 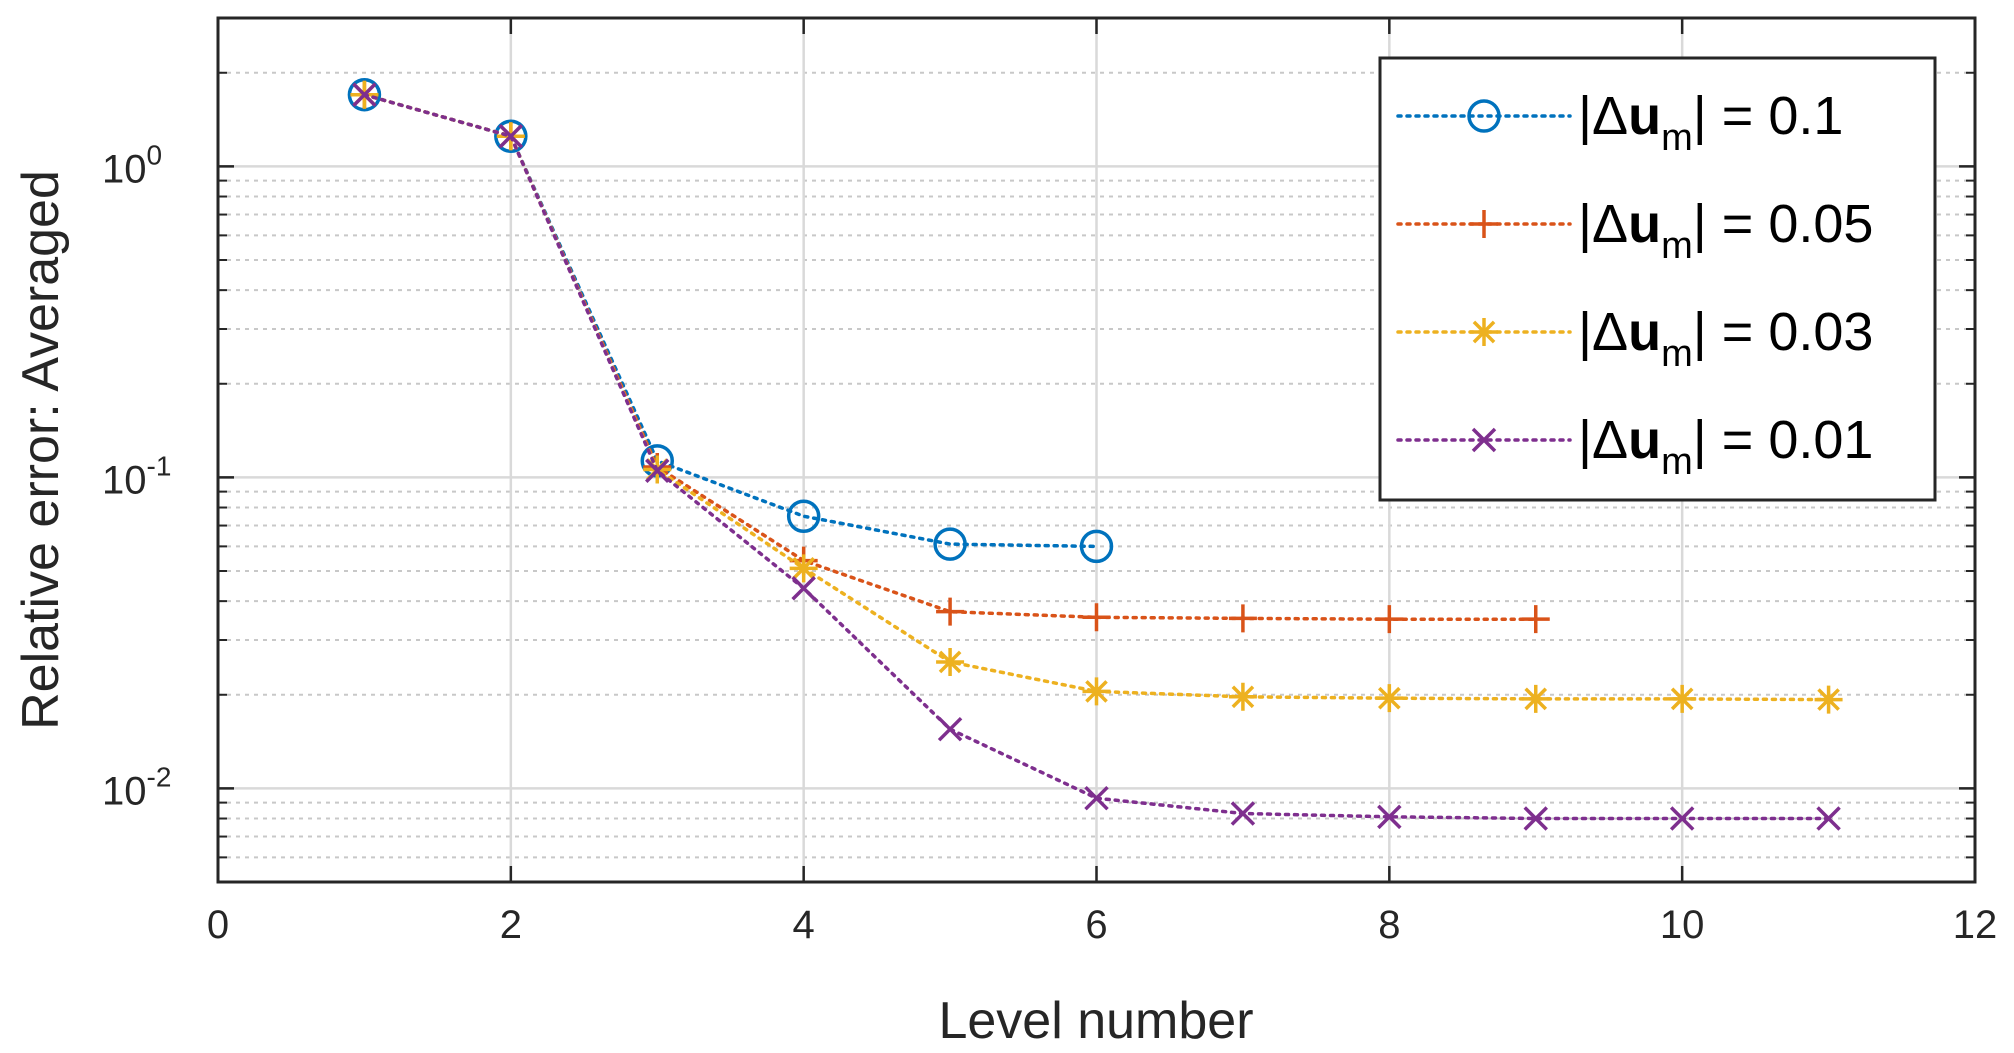 I want to click on y-axis-title: Relative error: Averaged, so click(x=41, y=450).